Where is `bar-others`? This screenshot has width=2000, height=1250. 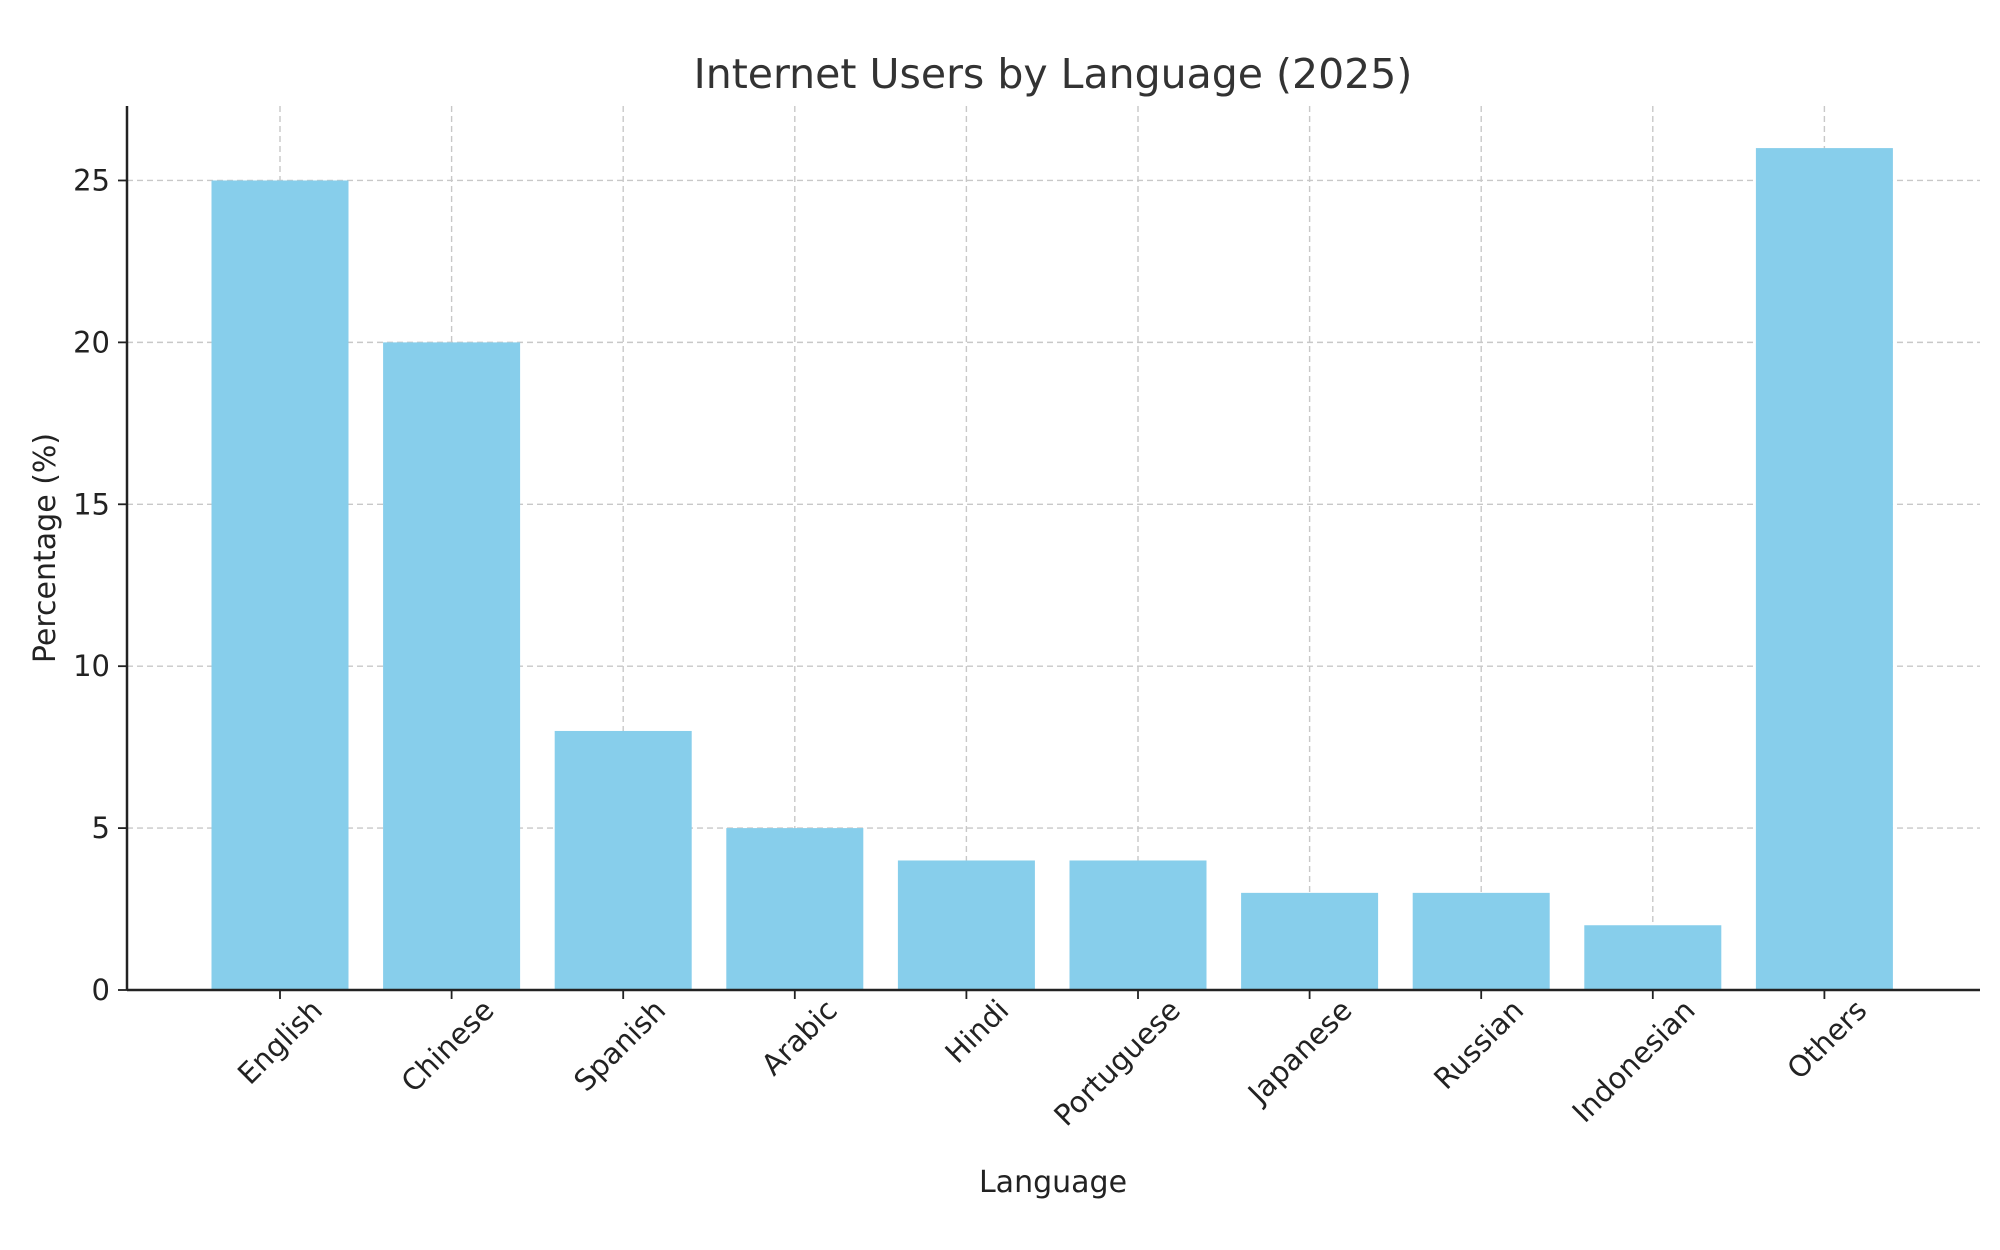
bar-others is located at coordinates (1824, 569).